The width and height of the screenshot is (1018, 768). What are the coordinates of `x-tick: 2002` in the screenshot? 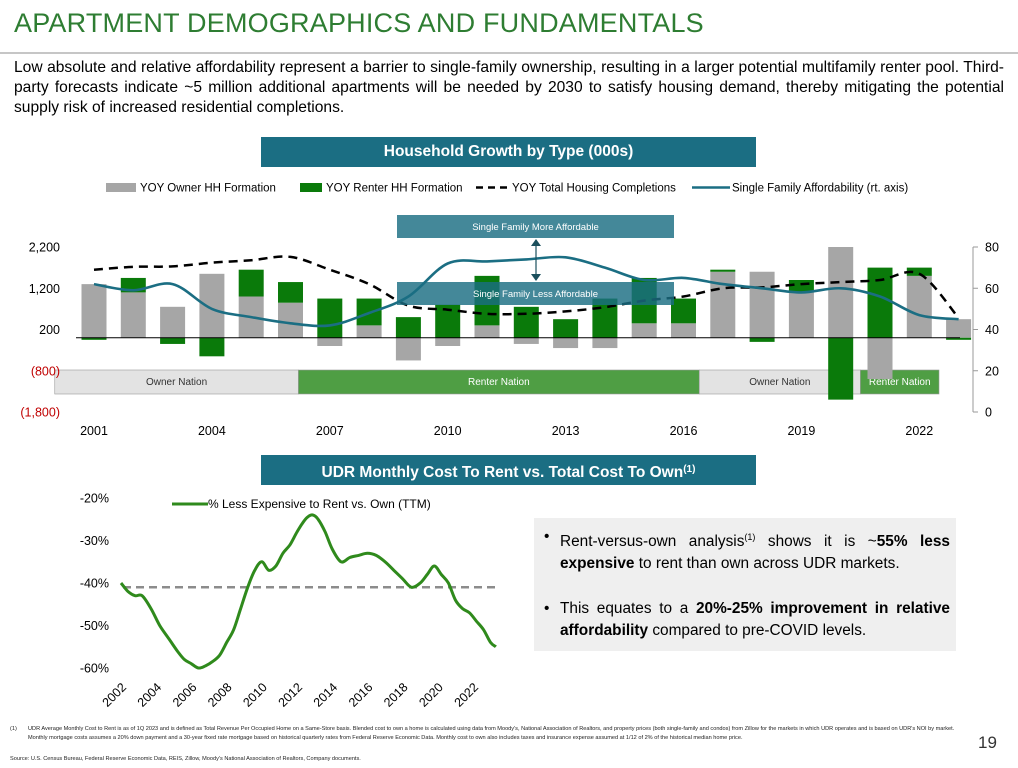 It's located at (115, 695).